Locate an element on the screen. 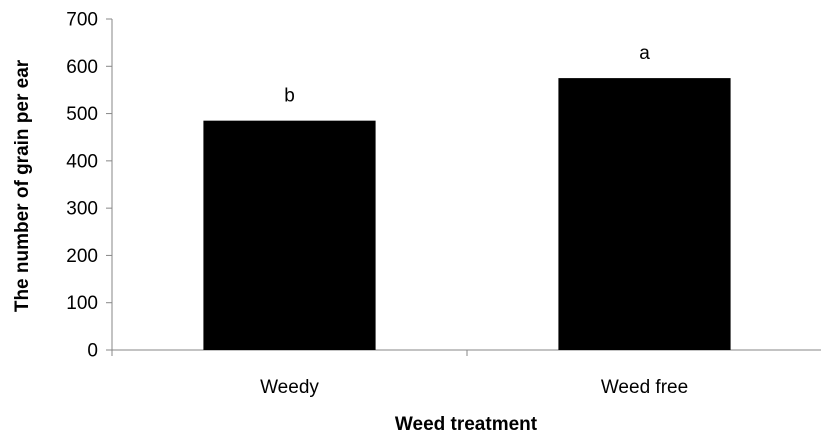  y-tick-label: 600 is located at coordinates (82, 67).